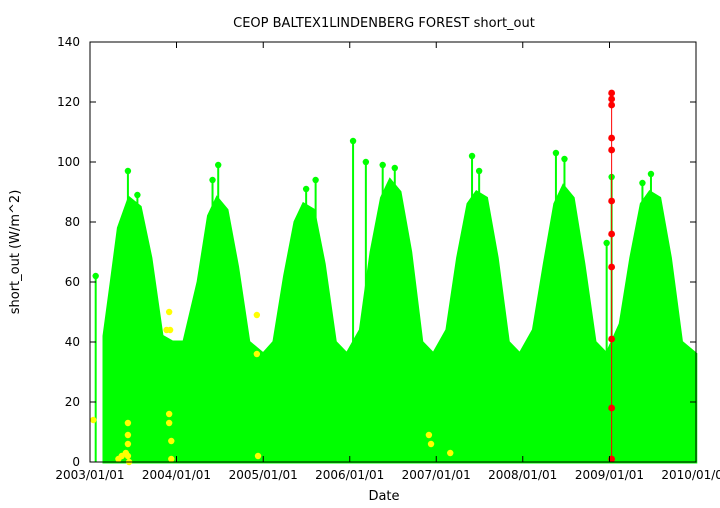 This screenshot has width=720, height=508. What do you see at coordinates (609, 475) in the screenshot?
I see `x-tick-label: 2009/01/01` at bounding box center [609, 475].